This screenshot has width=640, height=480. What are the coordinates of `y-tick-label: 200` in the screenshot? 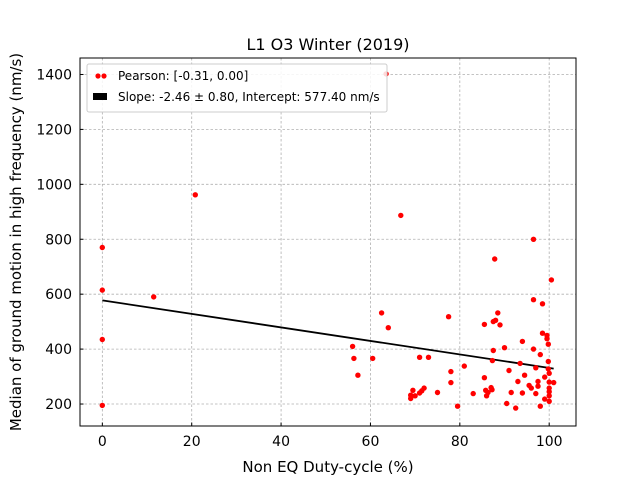 It's located at (58, 405).